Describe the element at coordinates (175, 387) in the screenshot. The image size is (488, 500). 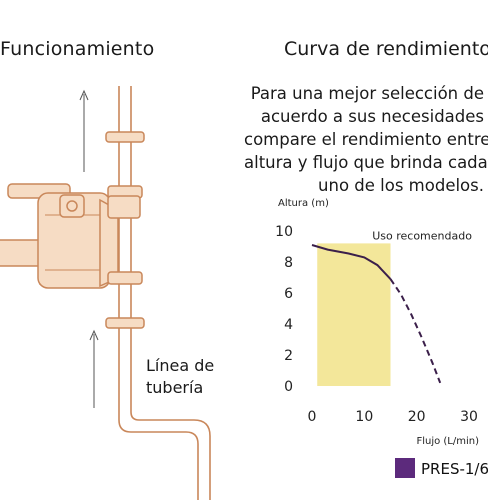
I see `pipe-label-line-2: tubería` at that location.